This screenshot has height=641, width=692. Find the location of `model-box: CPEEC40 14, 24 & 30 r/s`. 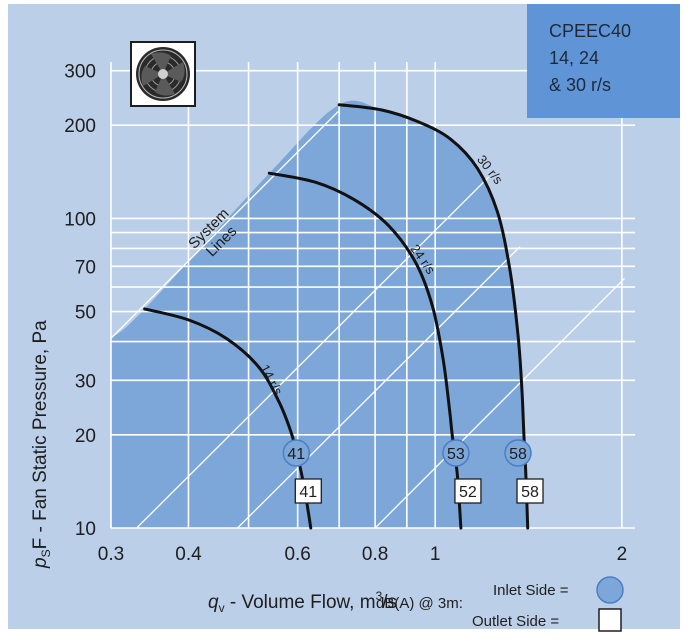

model-box: CPEEC40 14, 24 & 30 r/s is located at coordinates (603, 61).